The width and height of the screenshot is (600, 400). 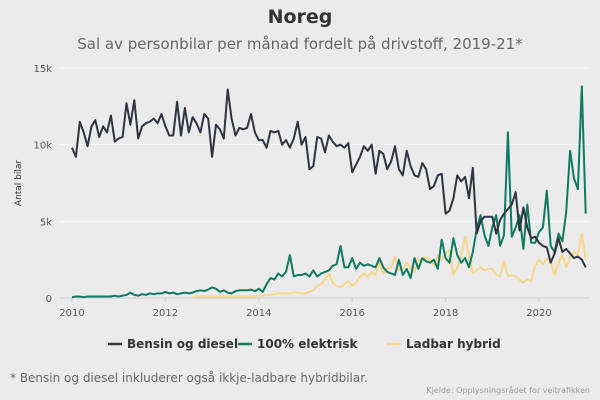 What do you see at coordinates (165, 313) in the screenshot?
I see `x-tick-label: 2012` at bounding box center [165, 313].